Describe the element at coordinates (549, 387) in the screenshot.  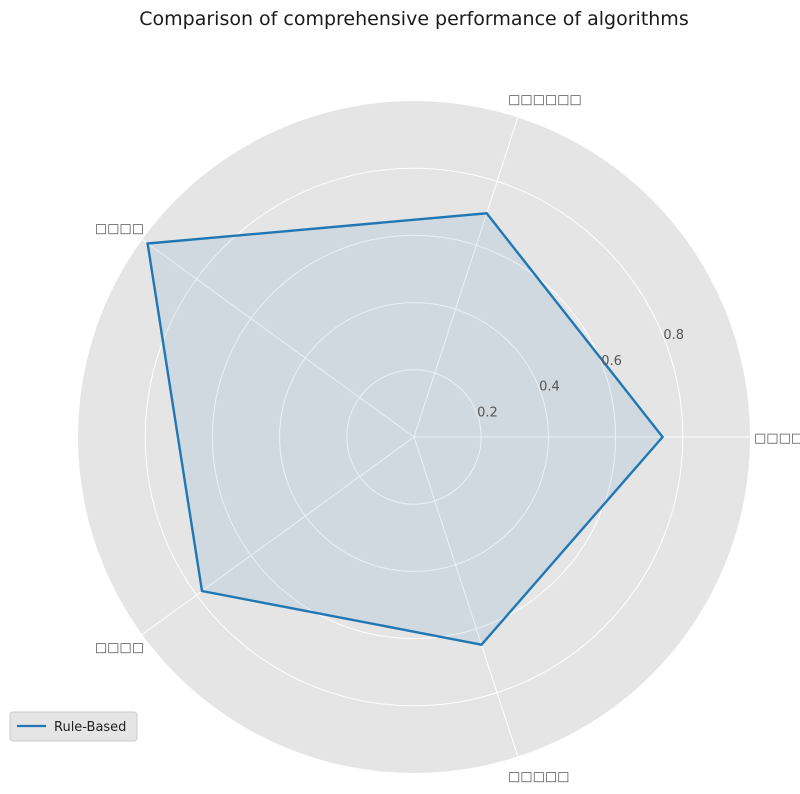
I see `radial-tick-label: 0.4` at that location.